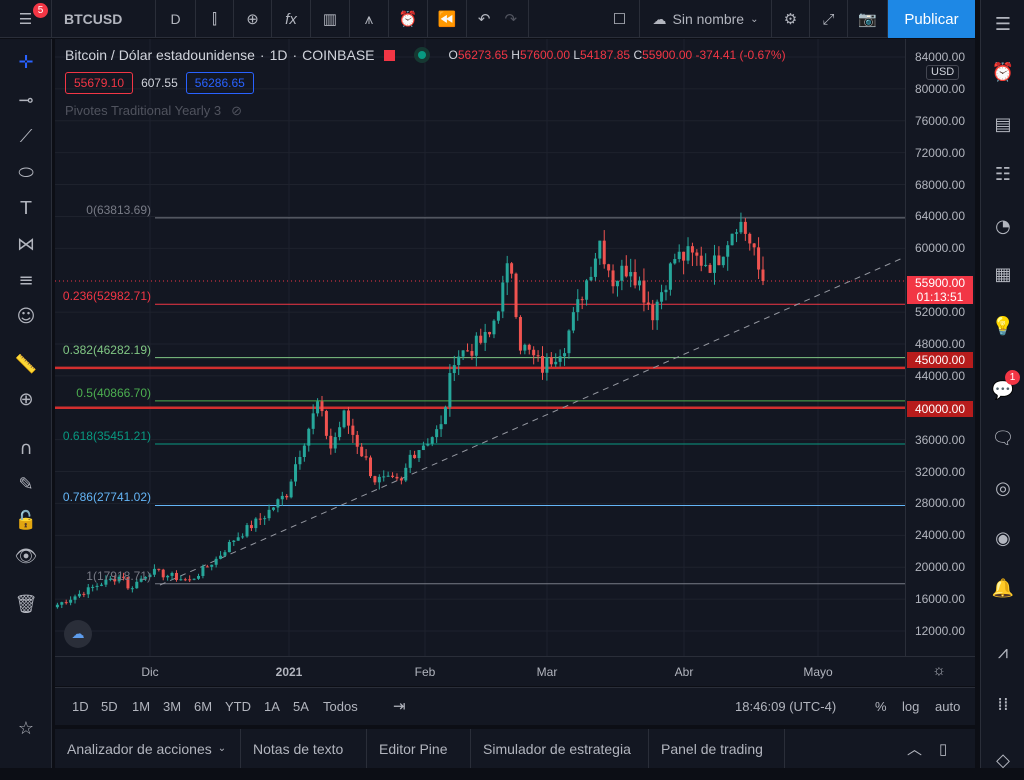 The width and height of the screenshot is (1024, 780). Describe the element at coordinates (203, 706) in the screenshot. I see `range-6m: 6M` at that location.